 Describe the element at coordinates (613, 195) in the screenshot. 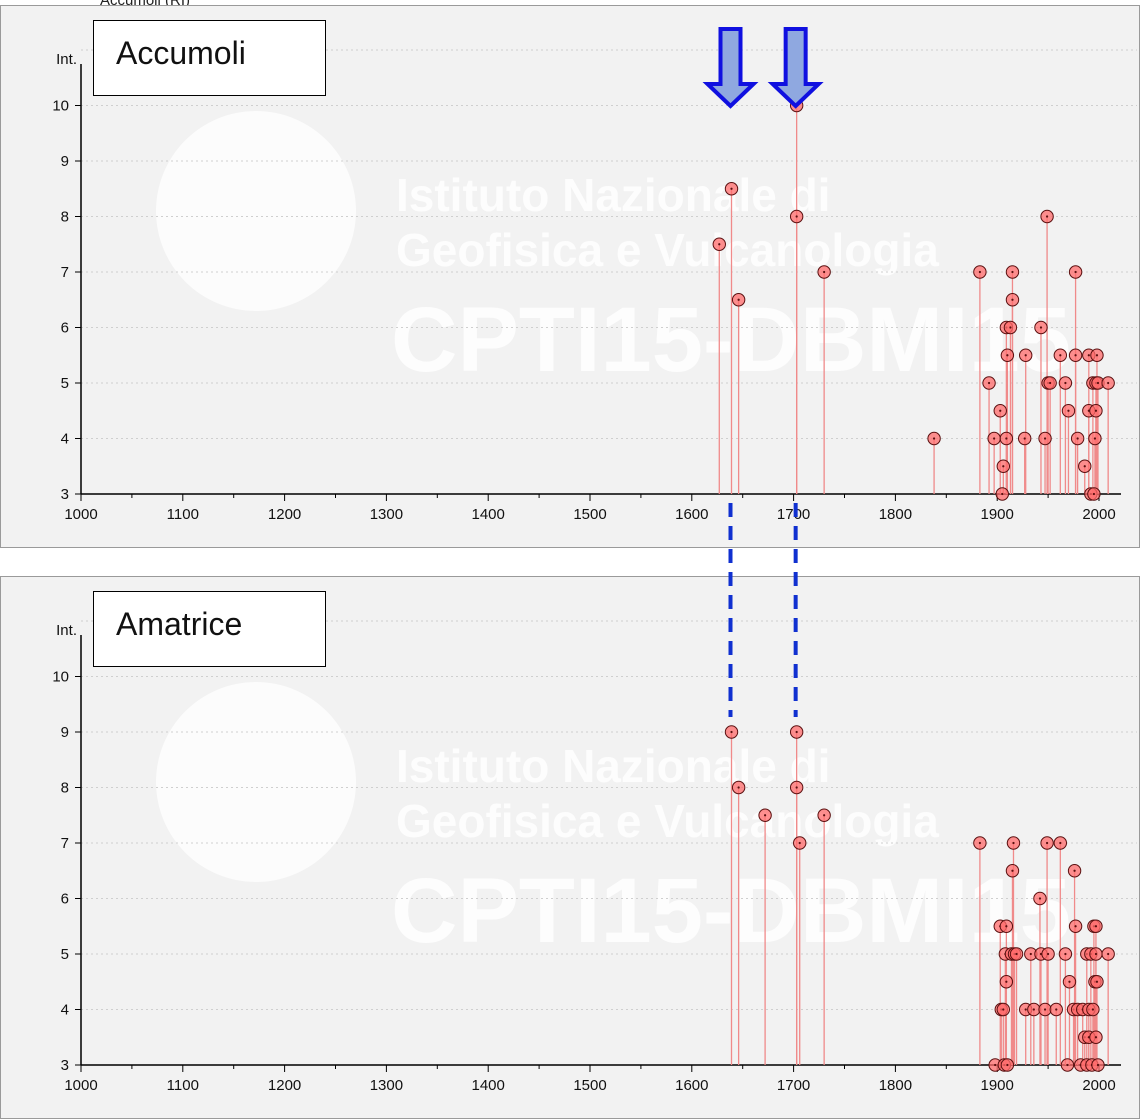

I see `watermark-text-line: Istituto Nazionale di` at that location.